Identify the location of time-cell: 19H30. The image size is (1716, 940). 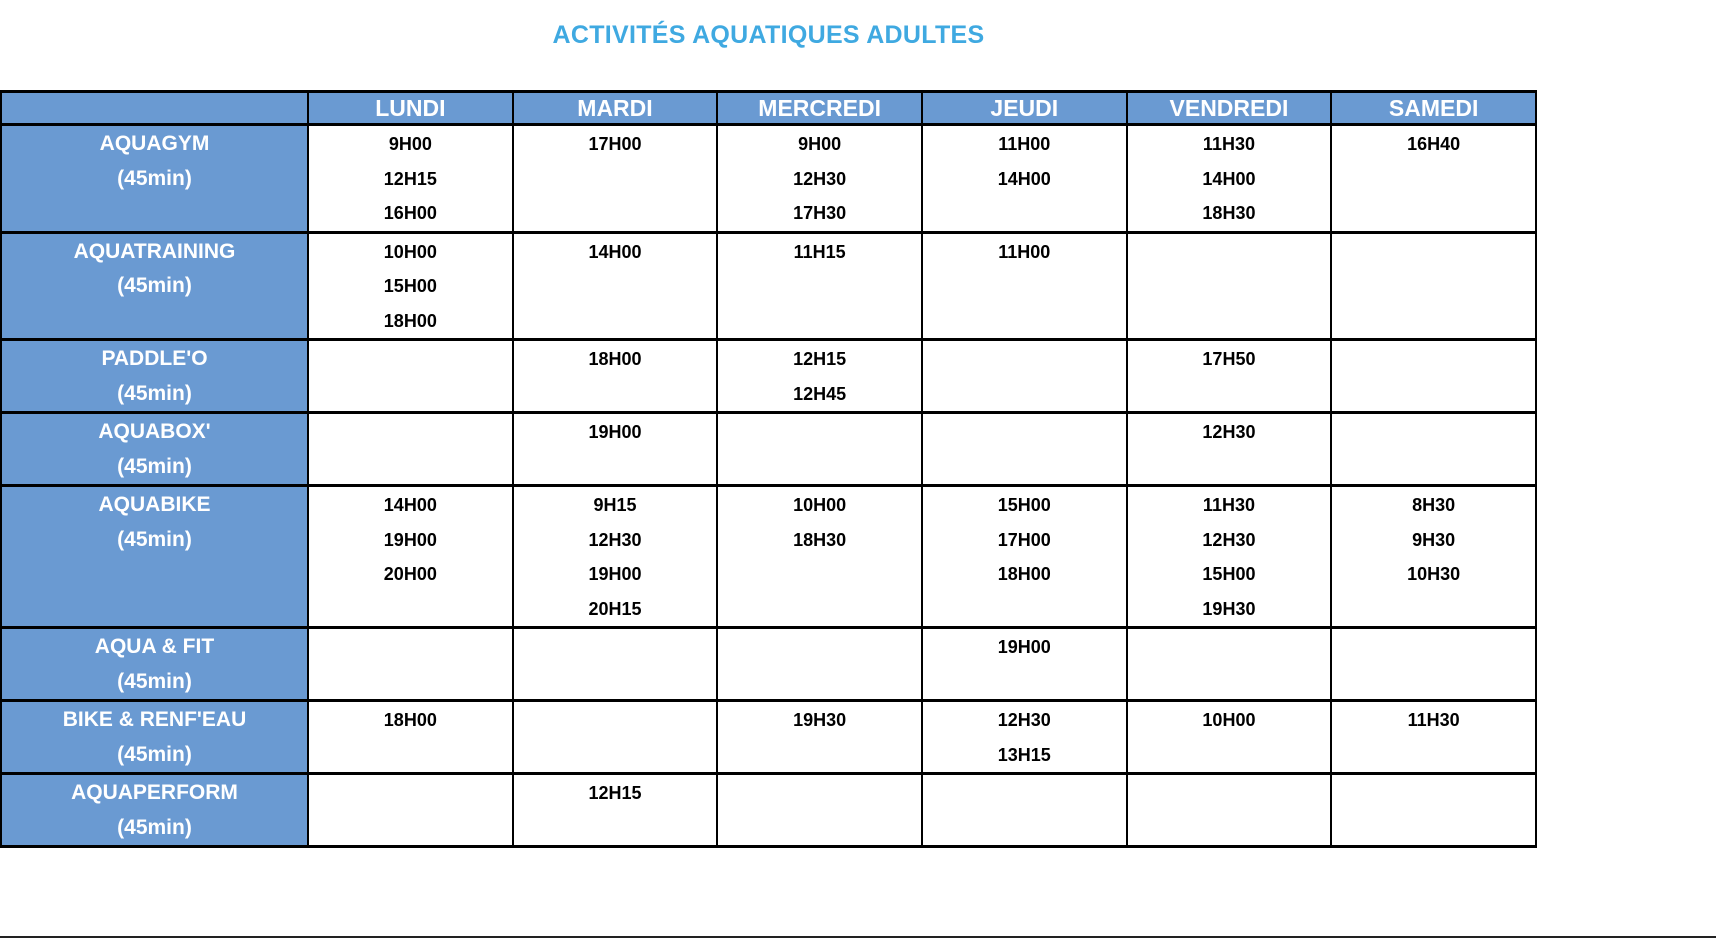
(819, 737).